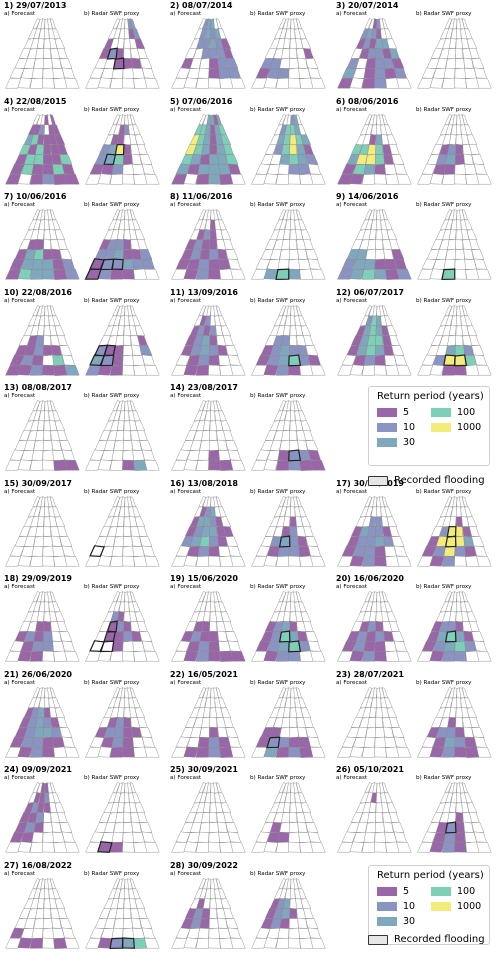 The height and width of the screenshot is (957, 500). Describe the element at coordinates (429, 905) in the screenshot. I see `legend-bottom: Return period (years) 5 10 30 100 1000` at that location.